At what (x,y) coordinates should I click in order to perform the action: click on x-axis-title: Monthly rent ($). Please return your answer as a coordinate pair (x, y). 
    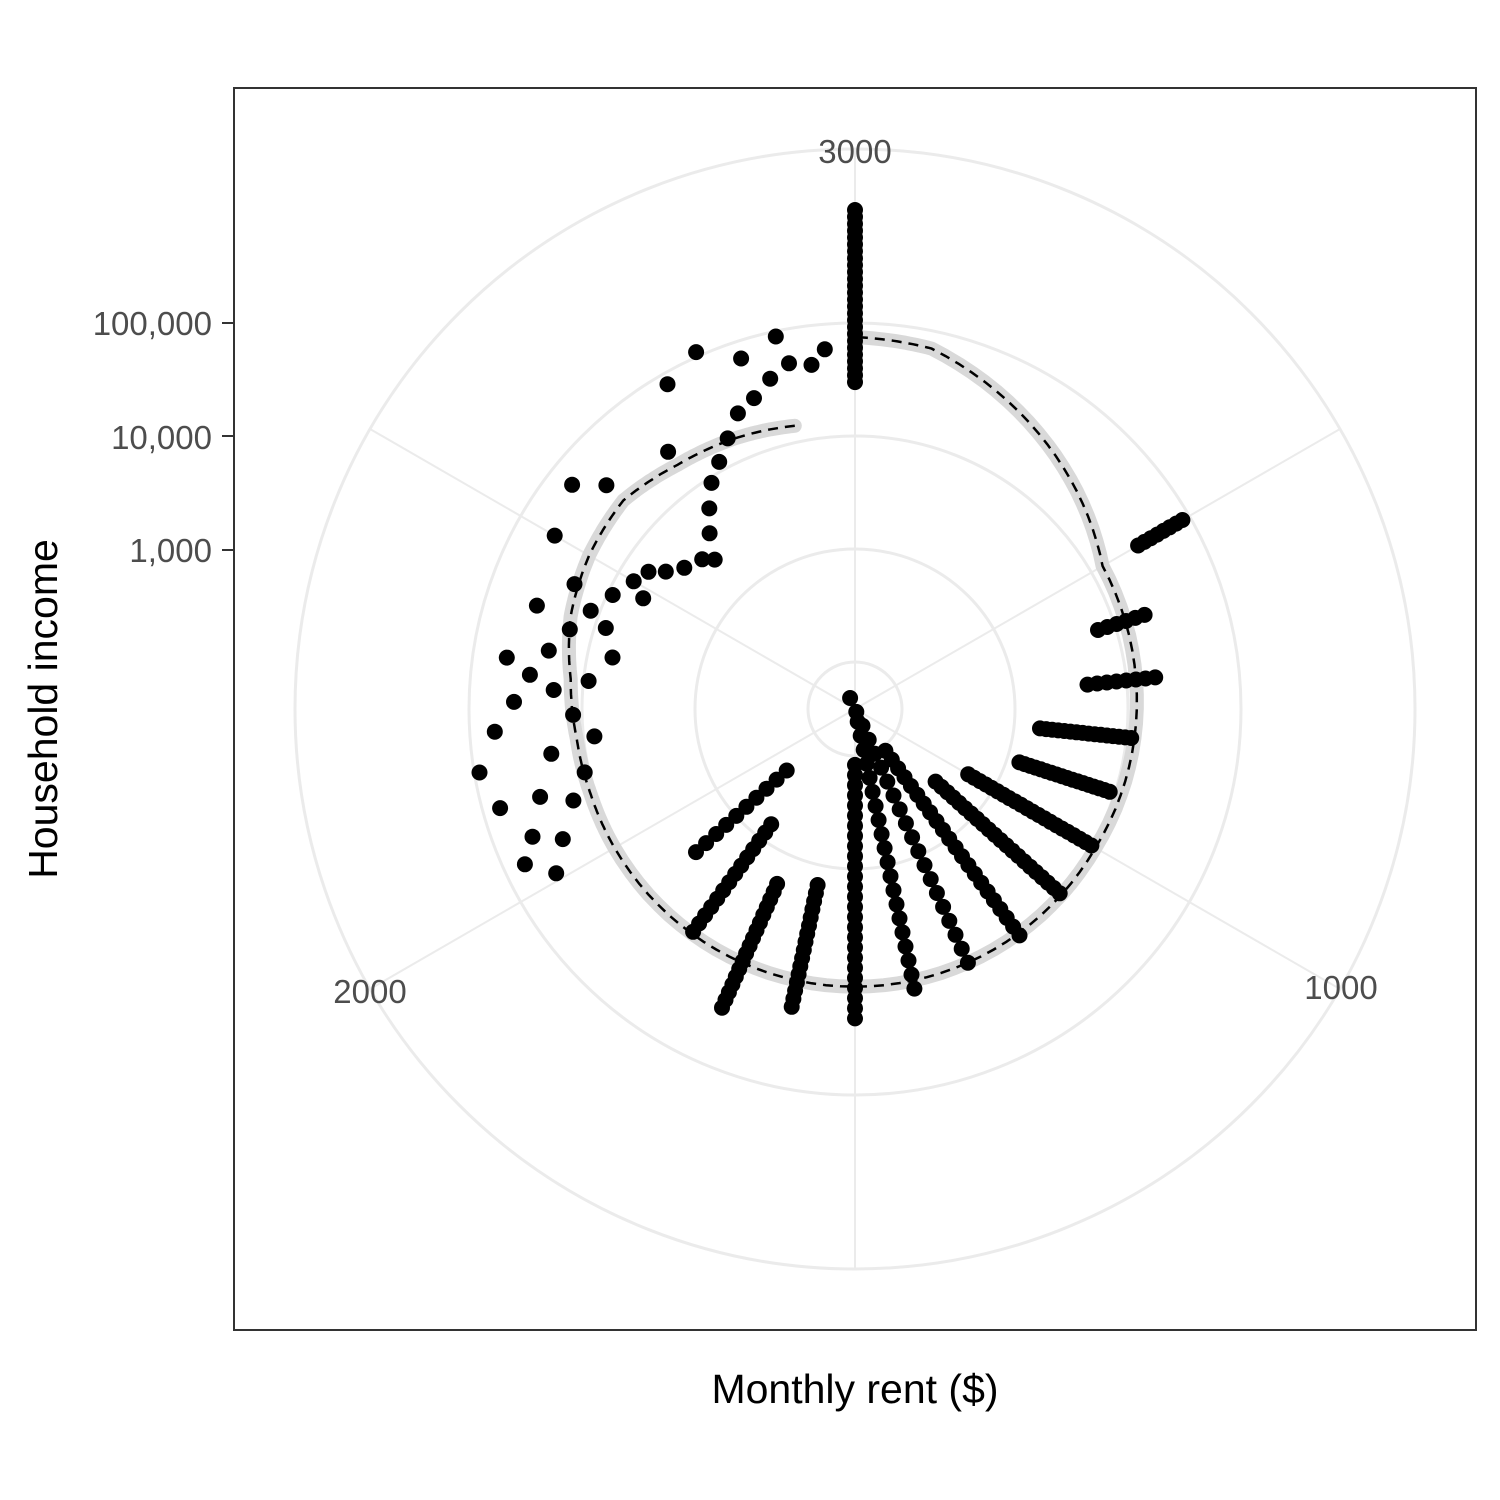
    Looking at the image, I should click on (854, 1389).